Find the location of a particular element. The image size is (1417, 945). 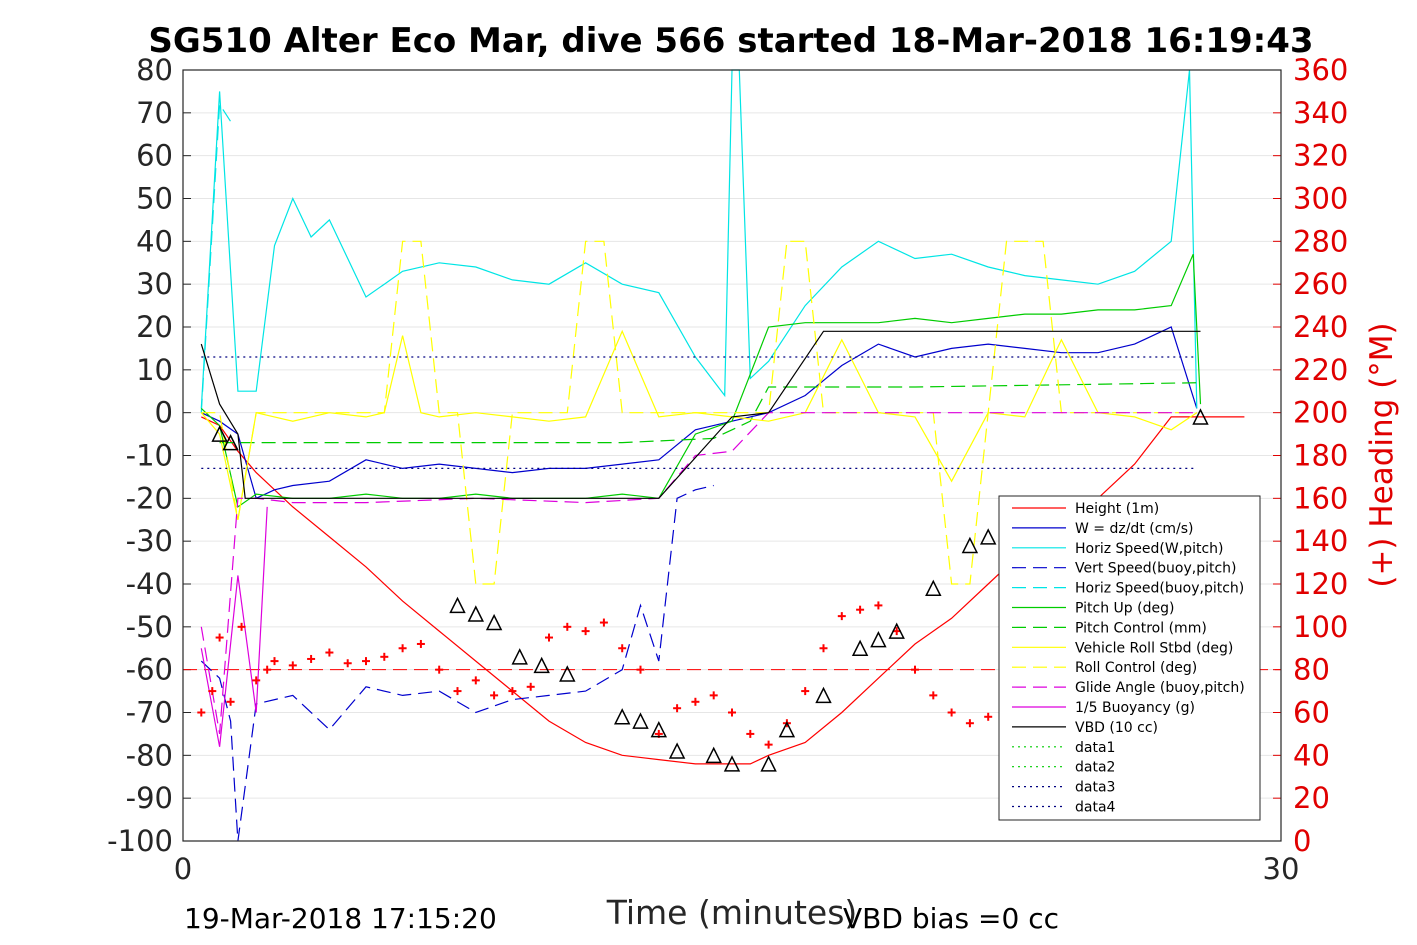

y-tick-label: -80 is located at coordinates (149, 755).